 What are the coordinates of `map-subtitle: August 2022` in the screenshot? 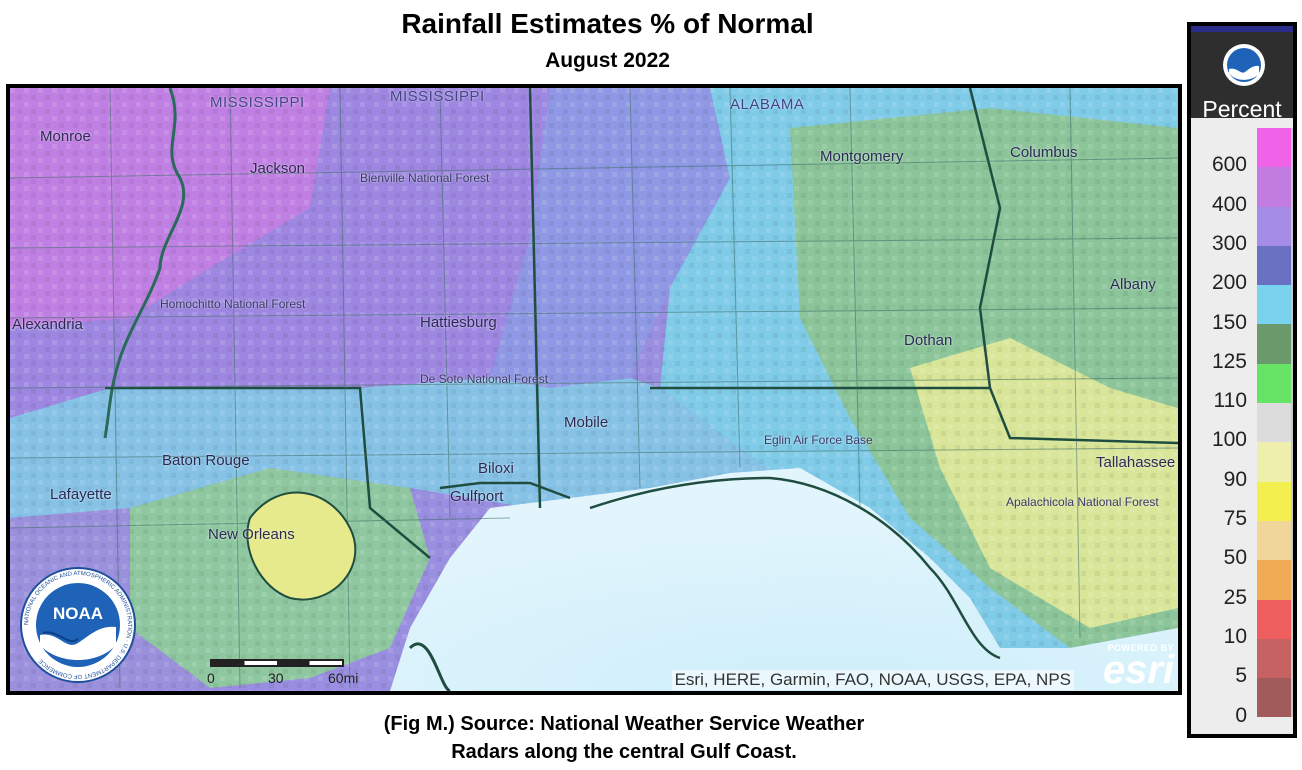 It's located at (607, 60).